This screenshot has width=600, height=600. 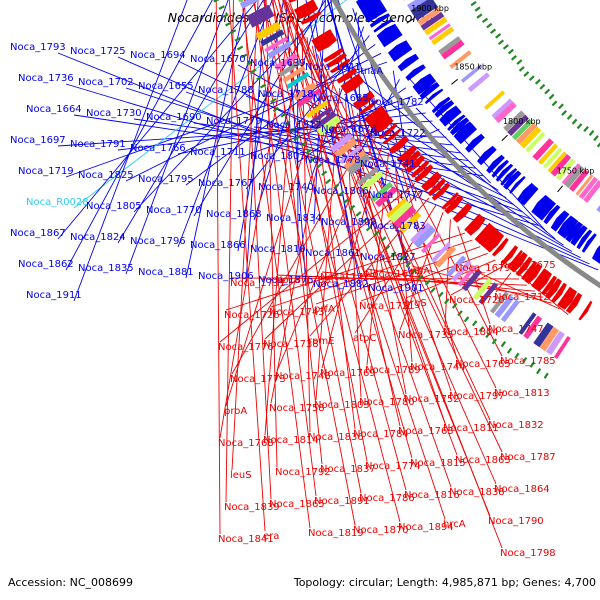 I want to click on reverse-gene-label: Noca_1792, so click(x=303, y=472).